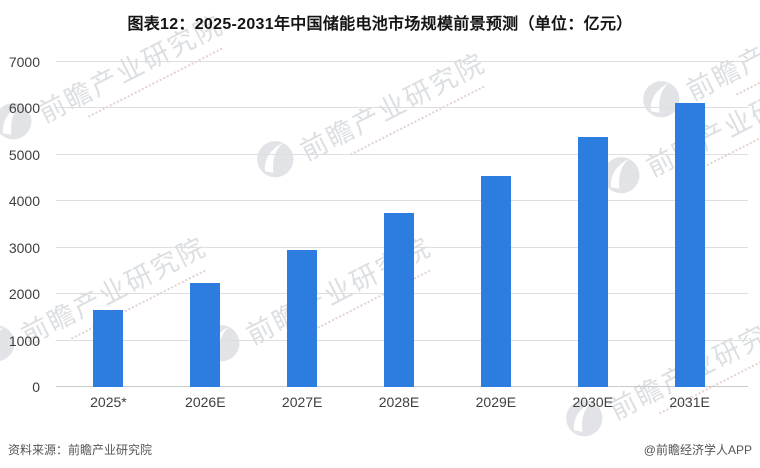 This screenshot has height=468, width=760. Describe the element at coordinates (380, 24) in the screenshot. I see `chart-title: 图表12：2025-2031年中国储能电池市场规模前景预测（单位：亿元）` at that location.